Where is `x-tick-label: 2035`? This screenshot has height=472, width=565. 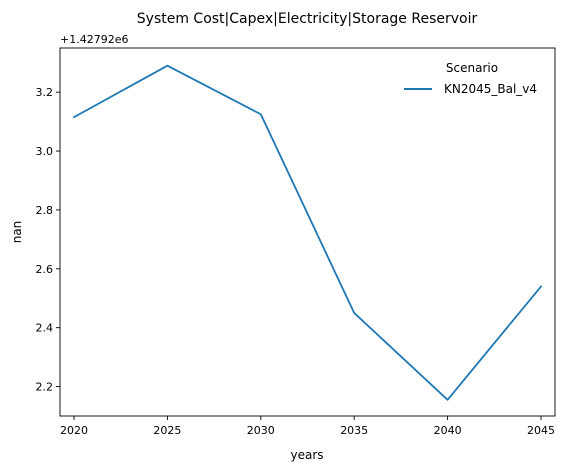 x-tick-label: 2035 is located at coordinates (354, 430).